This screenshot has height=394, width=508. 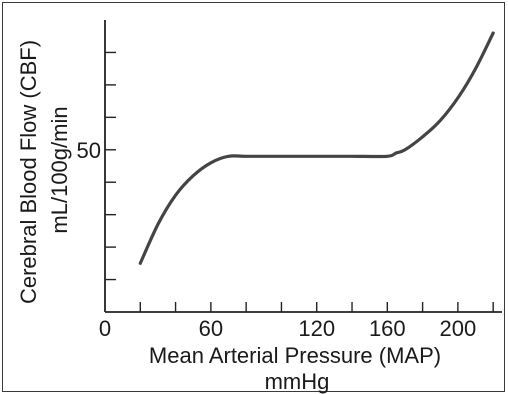 I want to click on x-tick-label: 60, so click(x=211, y=328).